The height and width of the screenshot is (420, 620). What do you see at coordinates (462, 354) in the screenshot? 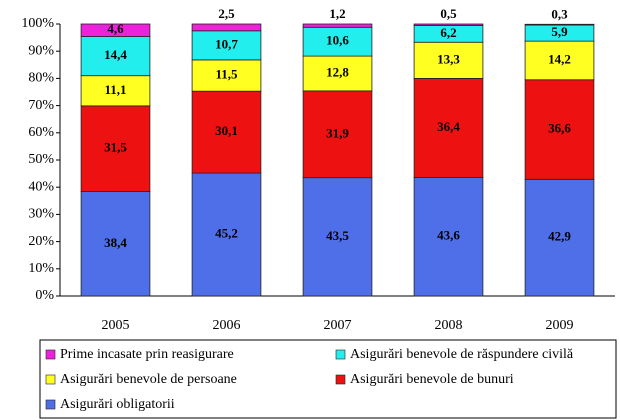
I see `legend-label: Asigurări benevole de răspundere civilă` at bounding box center [462, 354].